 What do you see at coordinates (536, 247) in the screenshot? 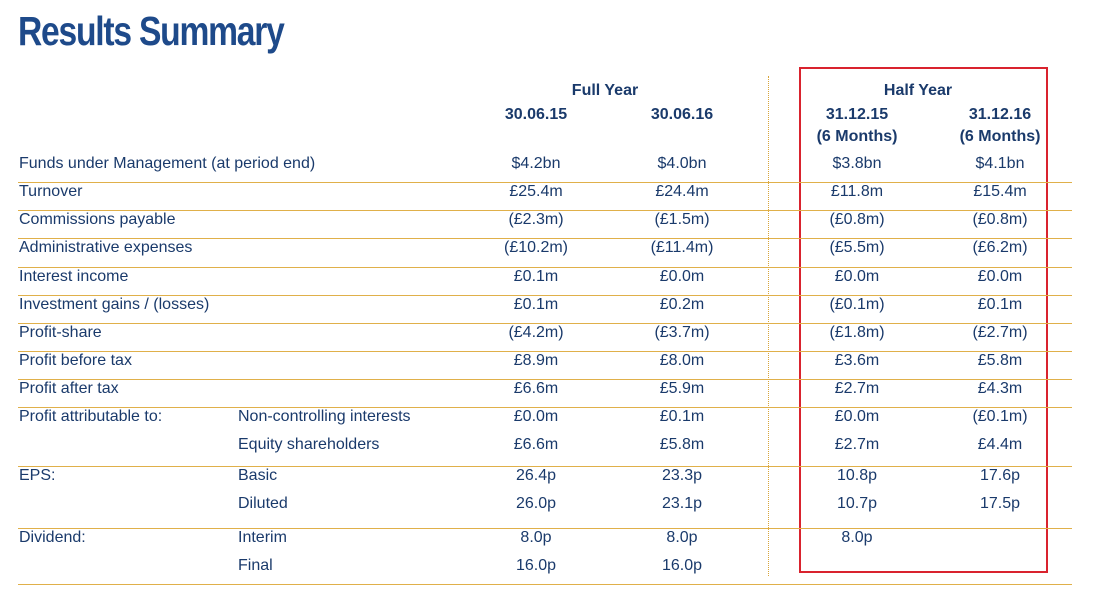
I see `value-cell: (£10.2m)` at bounding box center [536, 247].